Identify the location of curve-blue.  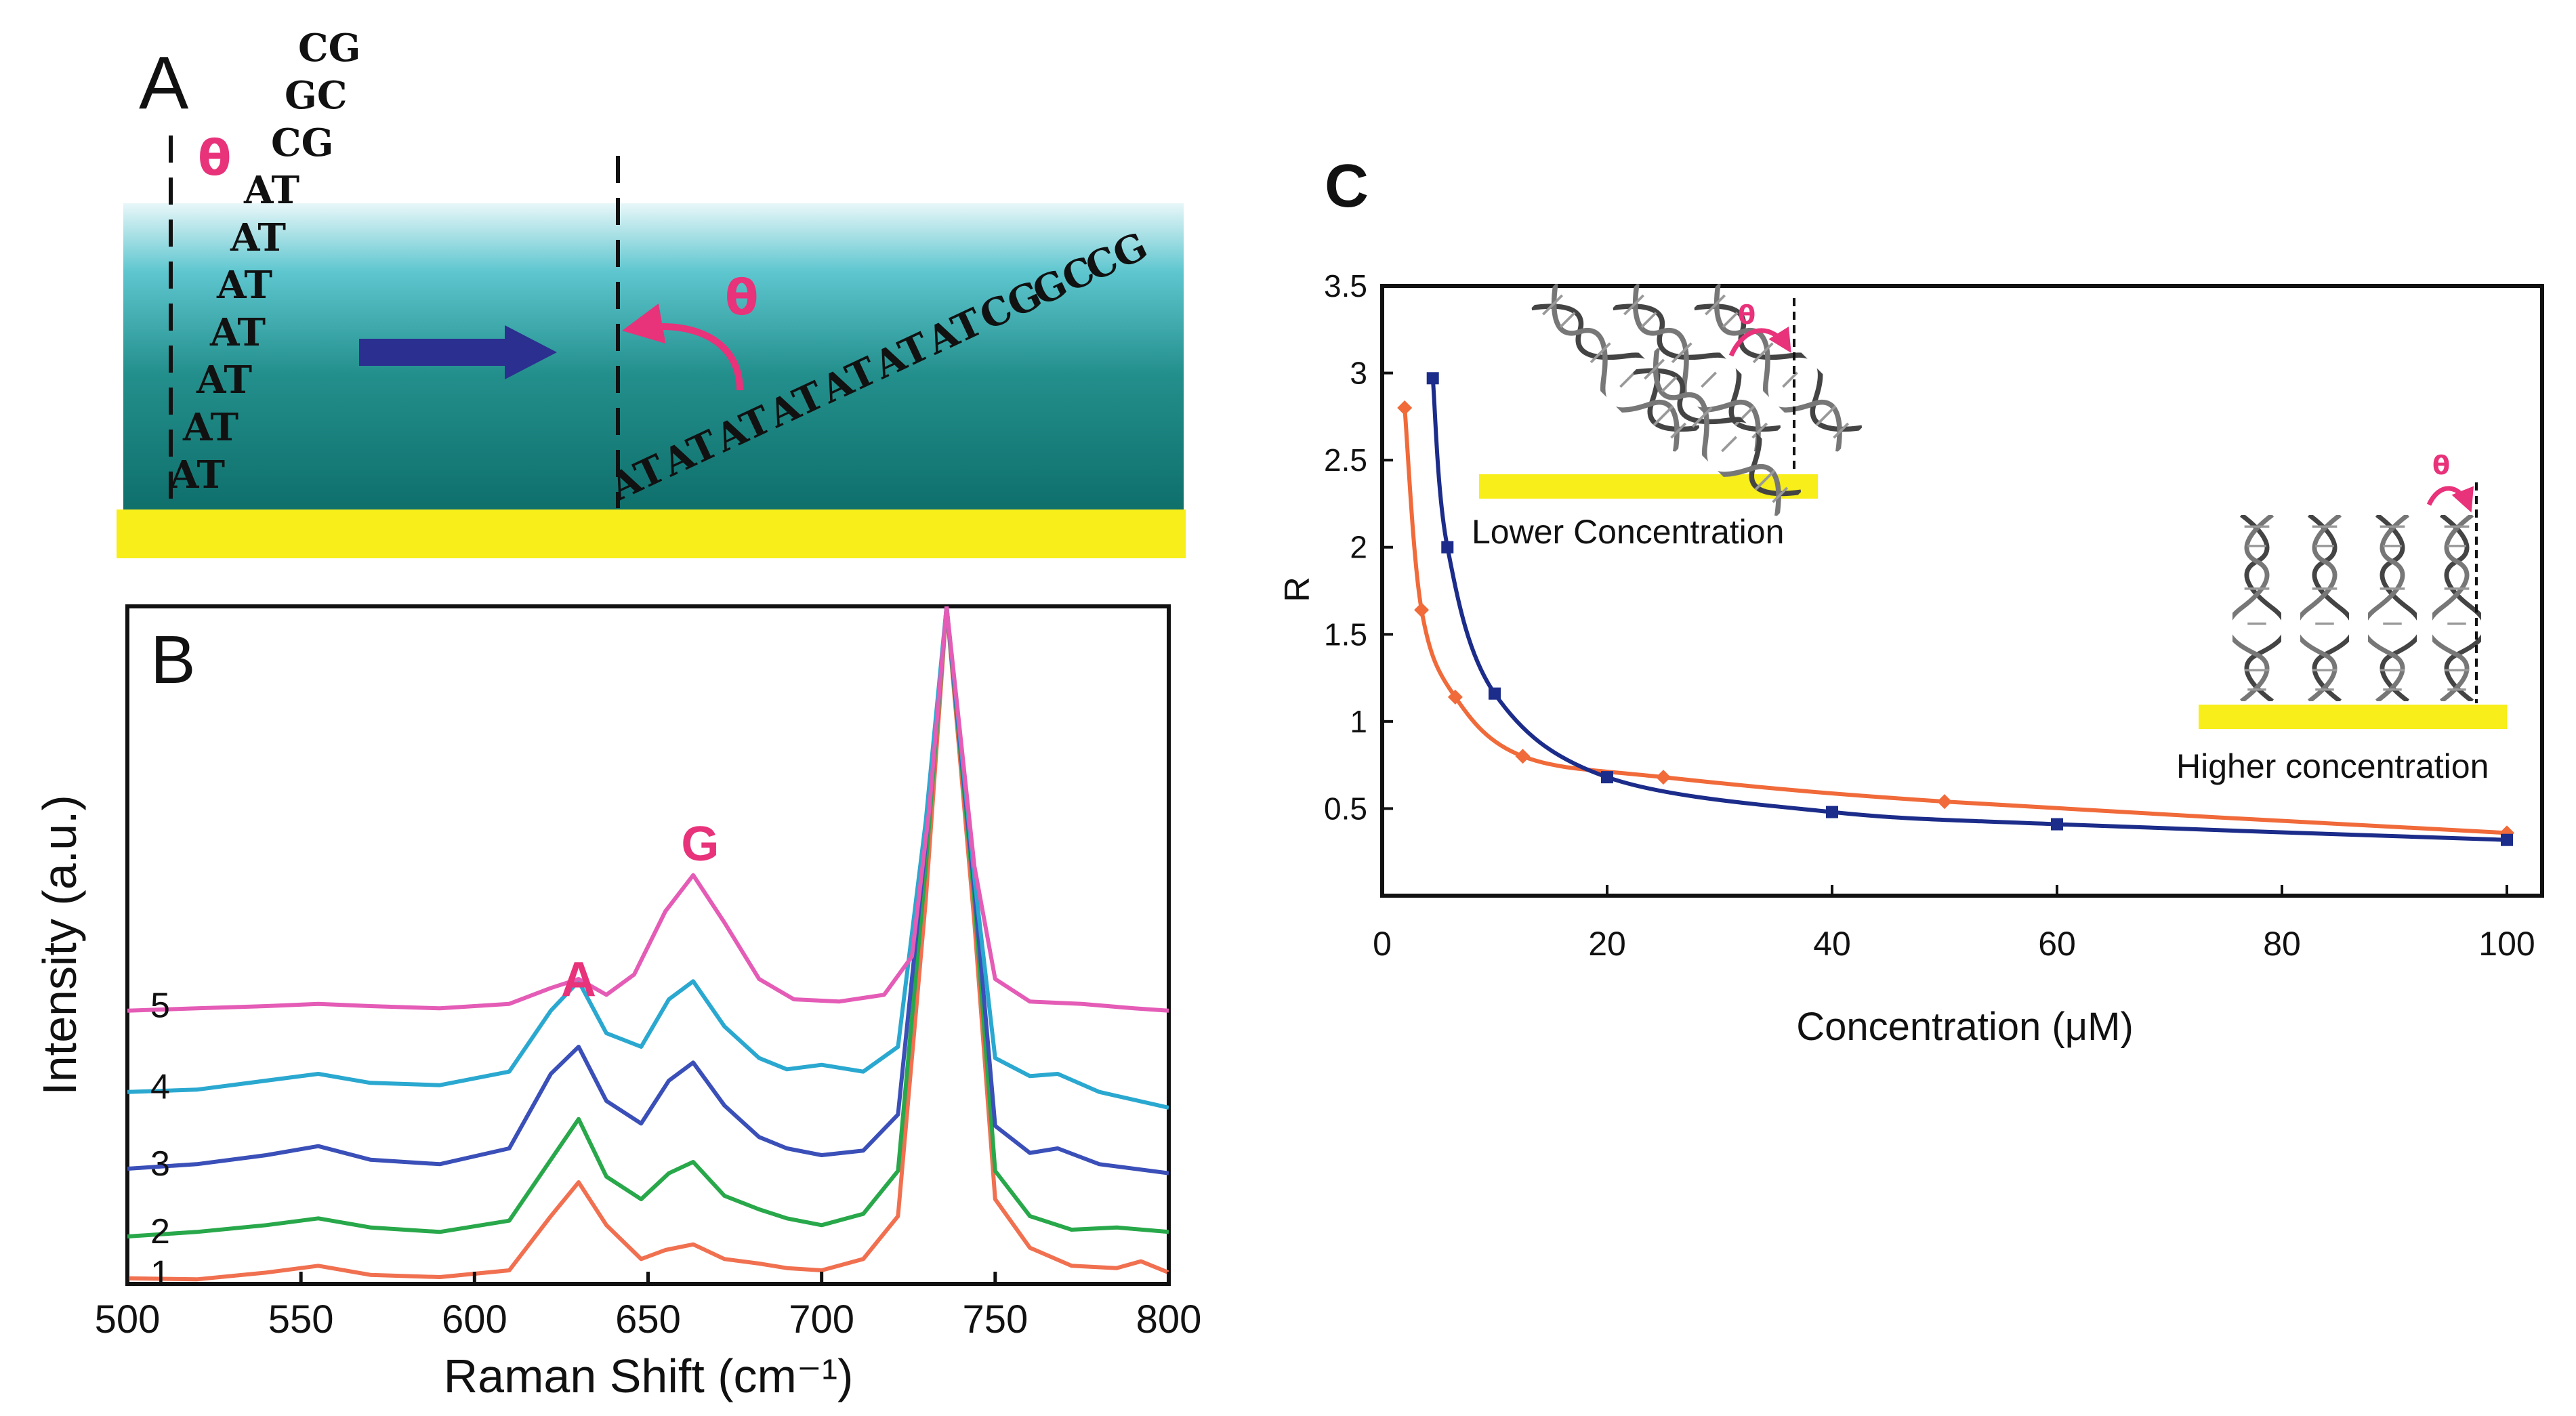
(1969, 610).